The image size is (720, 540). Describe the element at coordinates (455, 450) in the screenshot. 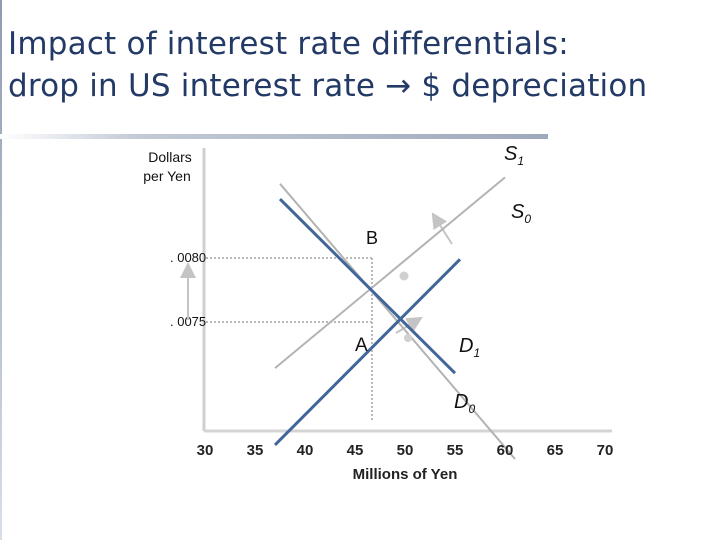

I see `x-tick-label: 55` at that location.